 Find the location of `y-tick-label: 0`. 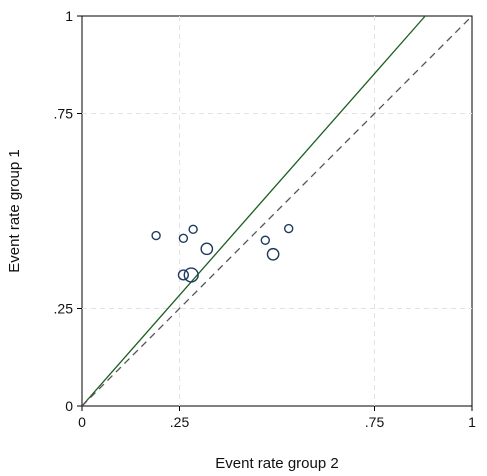

y-tick-label: 0 is located at coordinates (69, 406).